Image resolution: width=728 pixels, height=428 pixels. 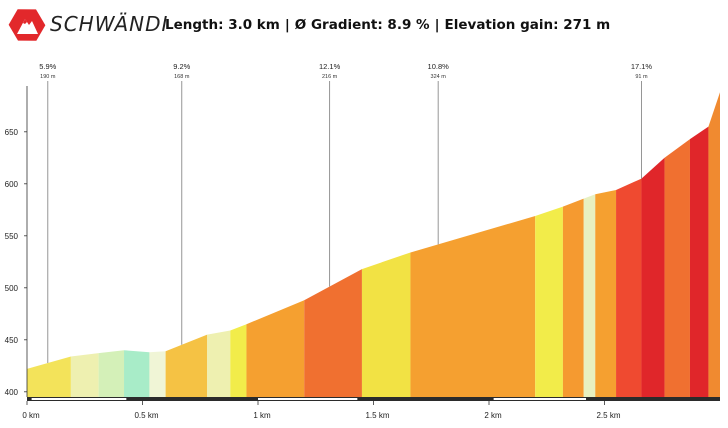 I want to click on annotation-gradient-1: 5.9%, so click(x=47, y=66).